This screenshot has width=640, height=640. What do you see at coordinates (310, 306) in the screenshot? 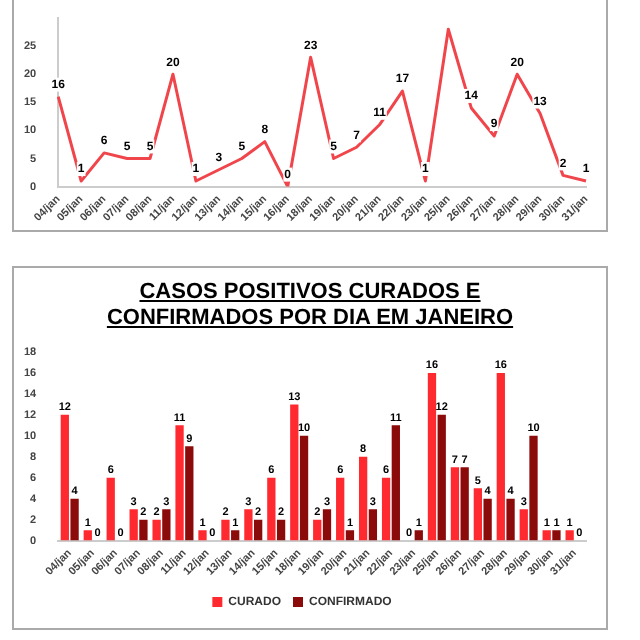
I see `chart-title: CASOS POSITIVOS CURADOS E CONFIRMADOS POR DIA EM JANEIRO` at bounding box center [310, 306].